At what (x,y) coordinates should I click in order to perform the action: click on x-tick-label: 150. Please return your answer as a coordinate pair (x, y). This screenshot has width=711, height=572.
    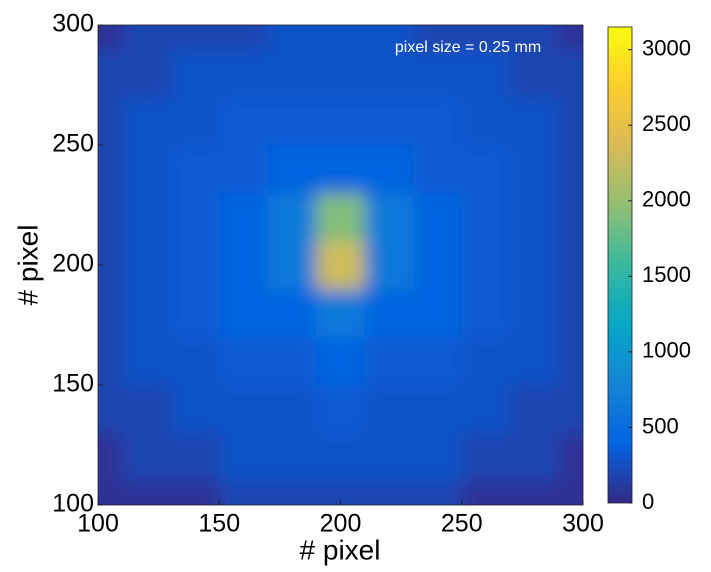
    Looking at the image, I should click on (219, 524).